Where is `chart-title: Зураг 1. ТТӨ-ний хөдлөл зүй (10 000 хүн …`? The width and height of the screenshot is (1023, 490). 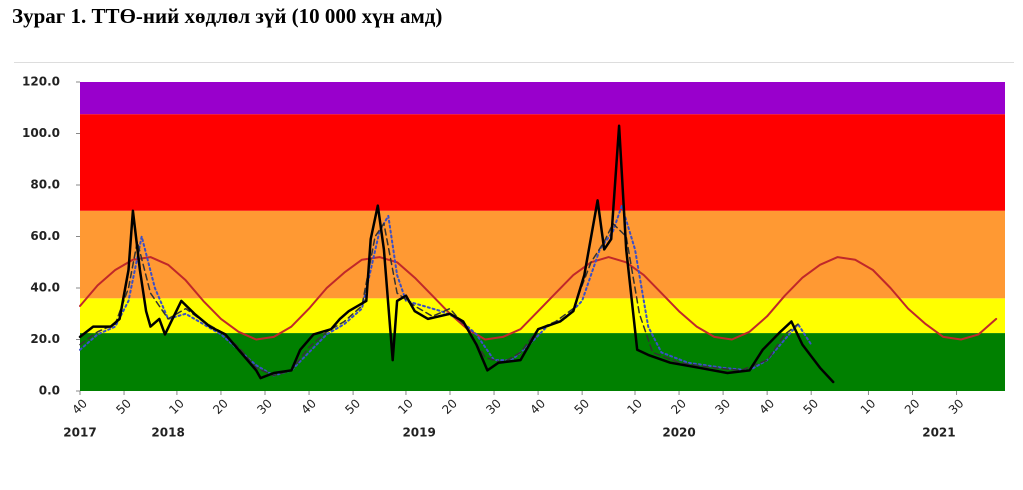 chart-title: Зураг 1. ТТӨ-ний хөдлөл зүй (10 000 хүн … is located at coordinates (227, 16).